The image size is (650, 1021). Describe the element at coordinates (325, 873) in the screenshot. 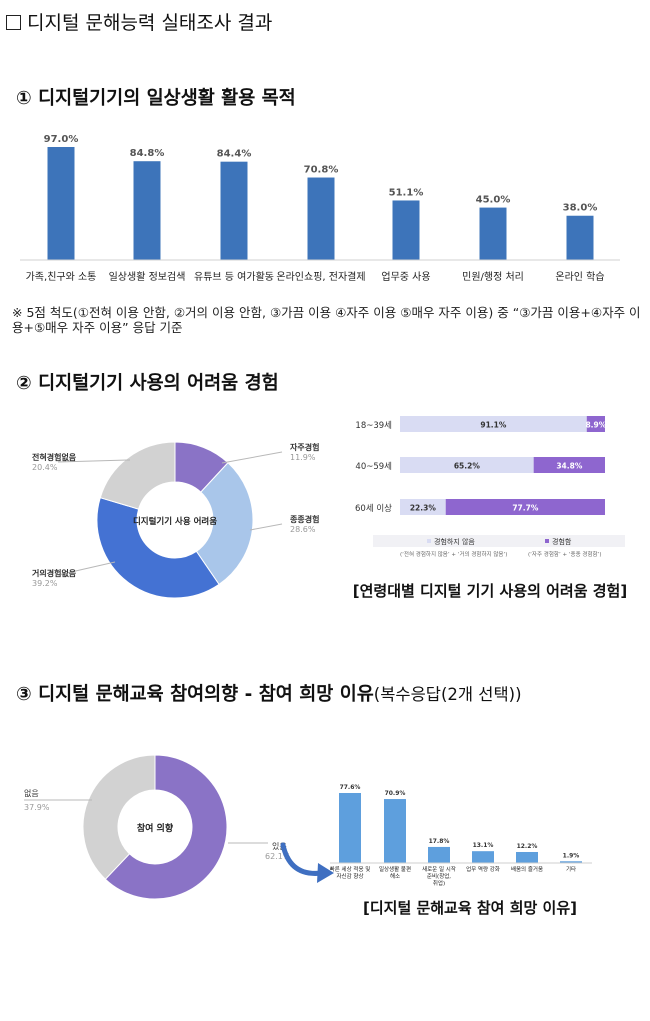

I see `arrow-head-icon` at that location.